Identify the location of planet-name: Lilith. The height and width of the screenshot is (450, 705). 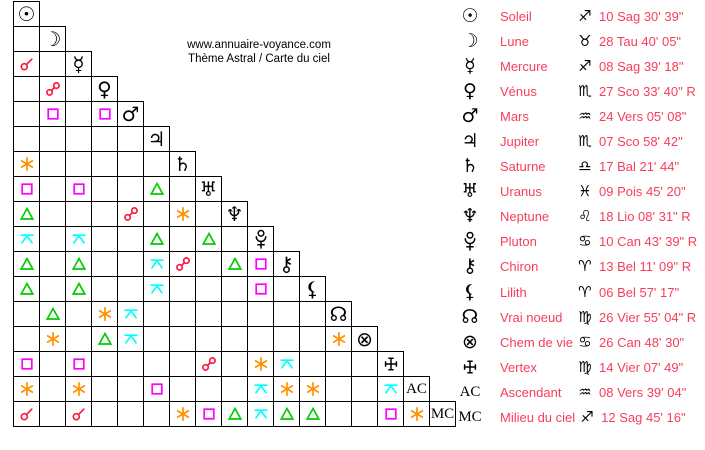
(513, 292).